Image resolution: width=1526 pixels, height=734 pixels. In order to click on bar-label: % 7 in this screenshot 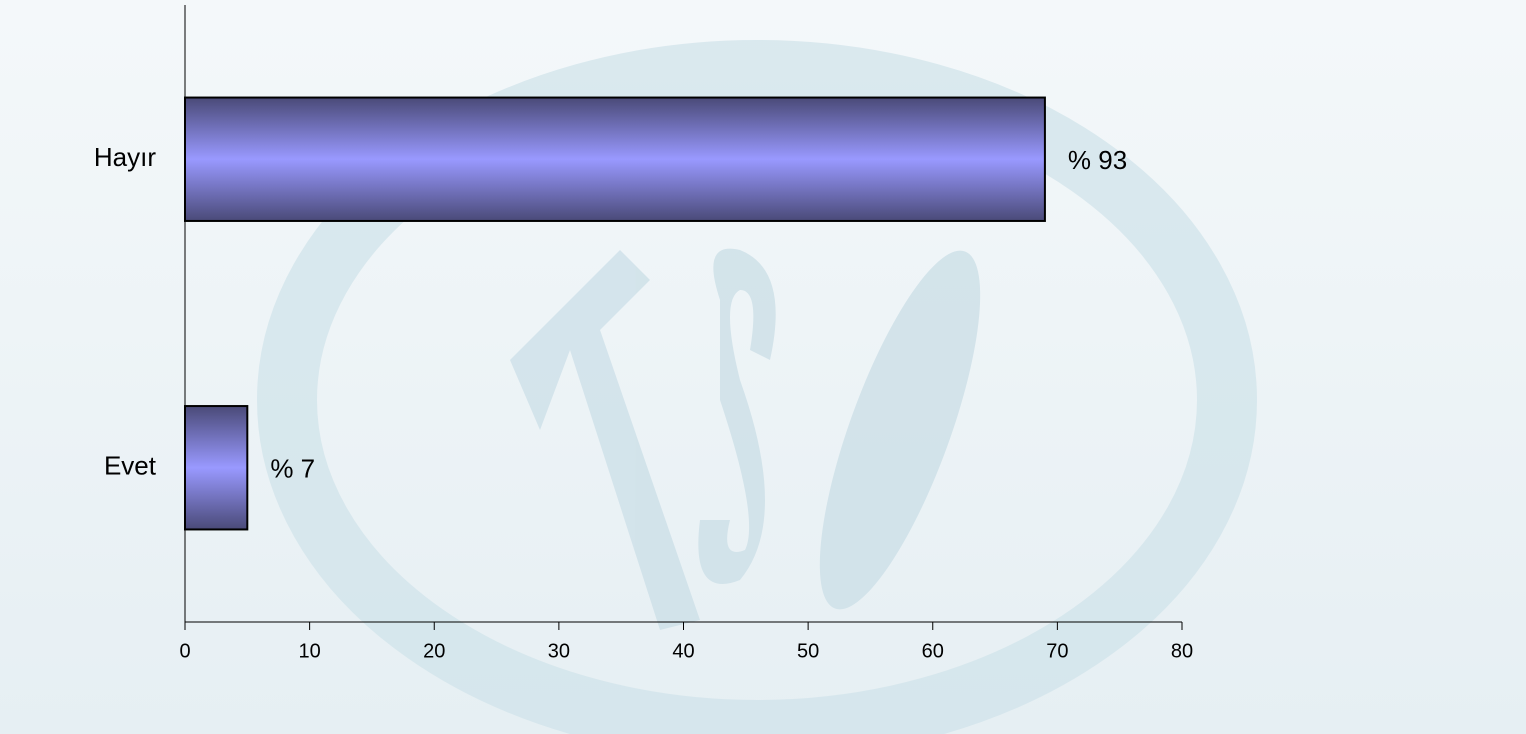, I will do `click(292, 469)`.